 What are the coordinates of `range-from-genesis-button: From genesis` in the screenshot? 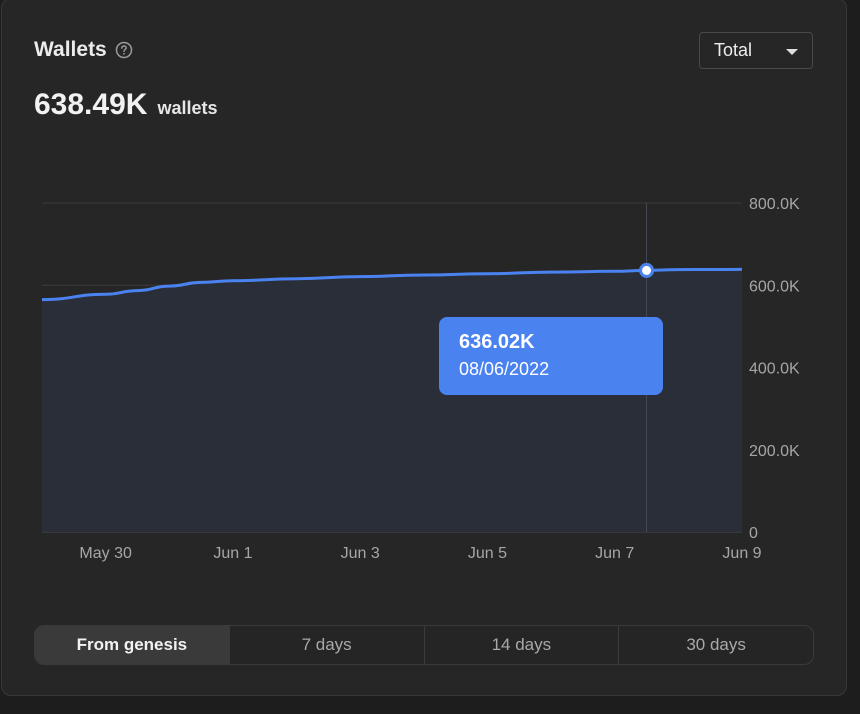 It's located at (132, 645).